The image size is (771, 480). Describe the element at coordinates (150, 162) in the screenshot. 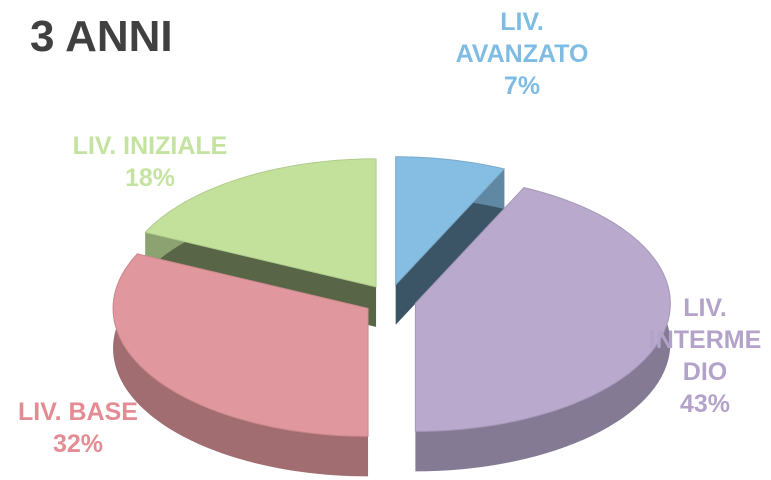

I see `data-label: LIV. INIZIALE 18%` at that location.